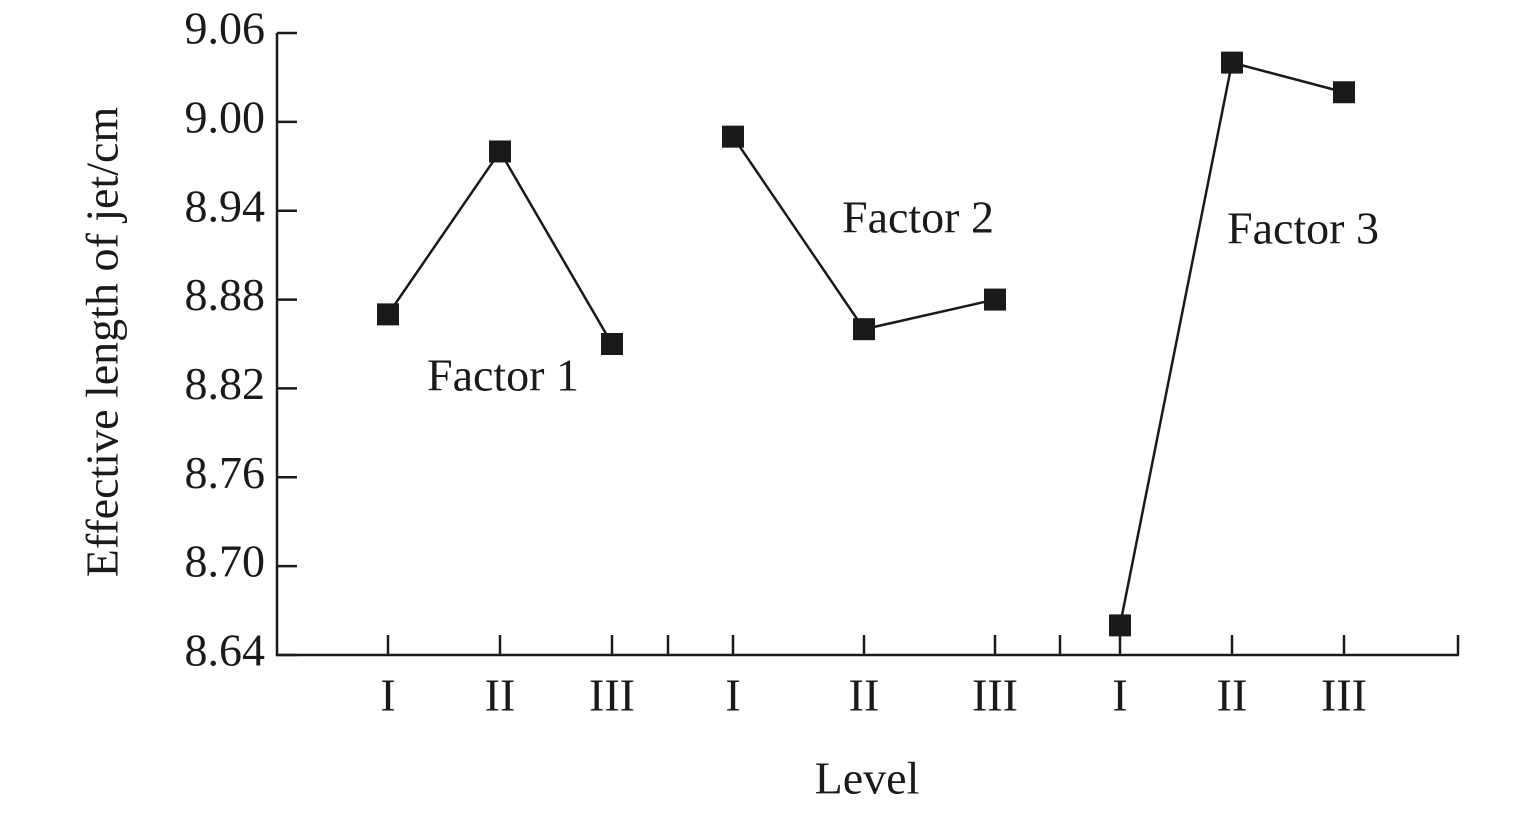 This screenshot has height=817, width=1535. I want to click on series-label: Factor 3, so click(1303, 228).